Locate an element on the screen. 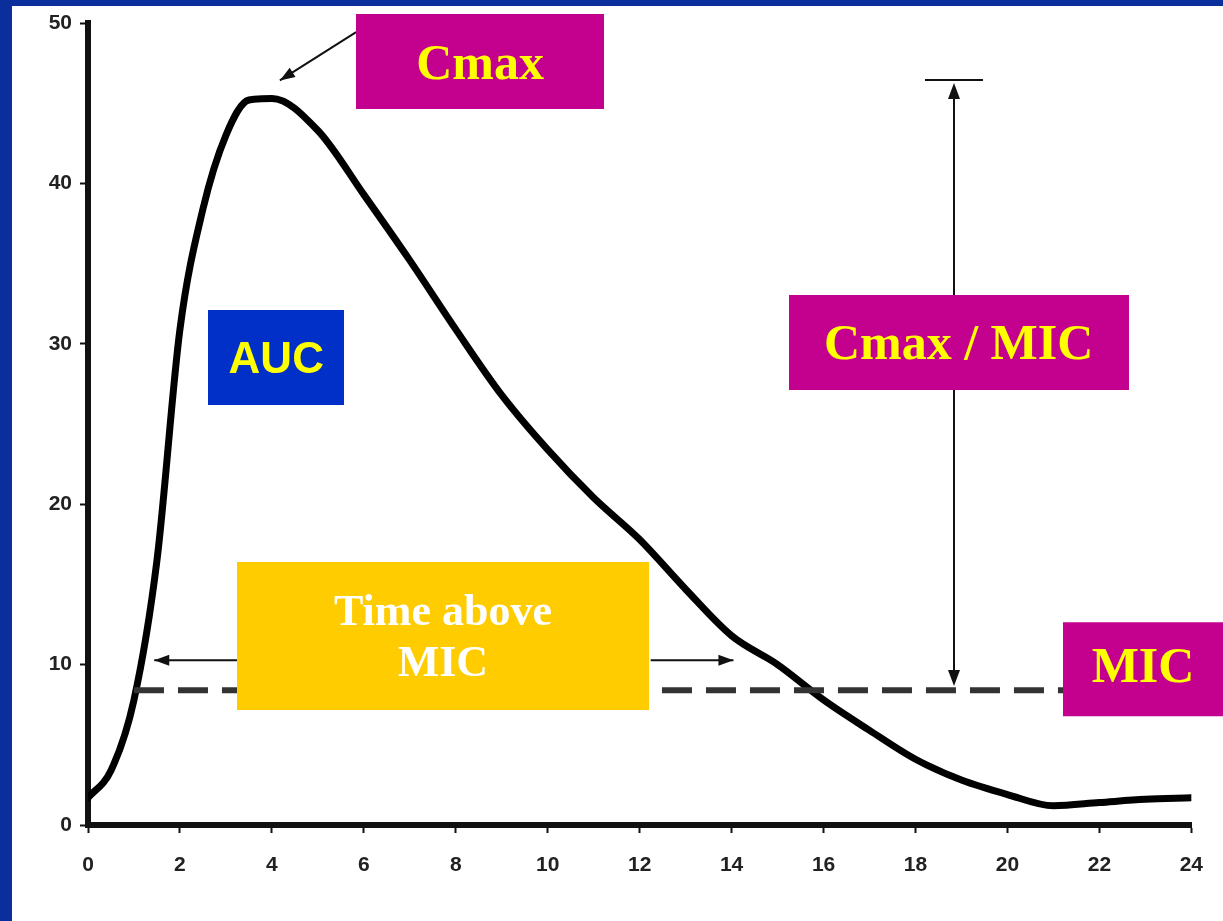  callout-box: Time above MIC is located at coordinates (442, 635).